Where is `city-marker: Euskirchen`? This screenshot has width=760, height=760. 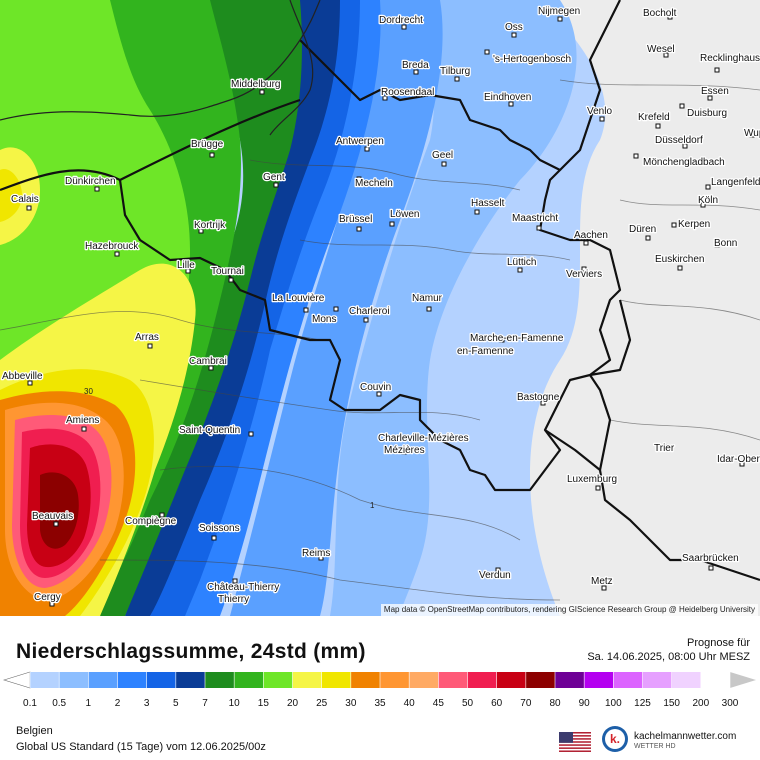 city-marker: Euskirchen is located at coordinates (680, 262).